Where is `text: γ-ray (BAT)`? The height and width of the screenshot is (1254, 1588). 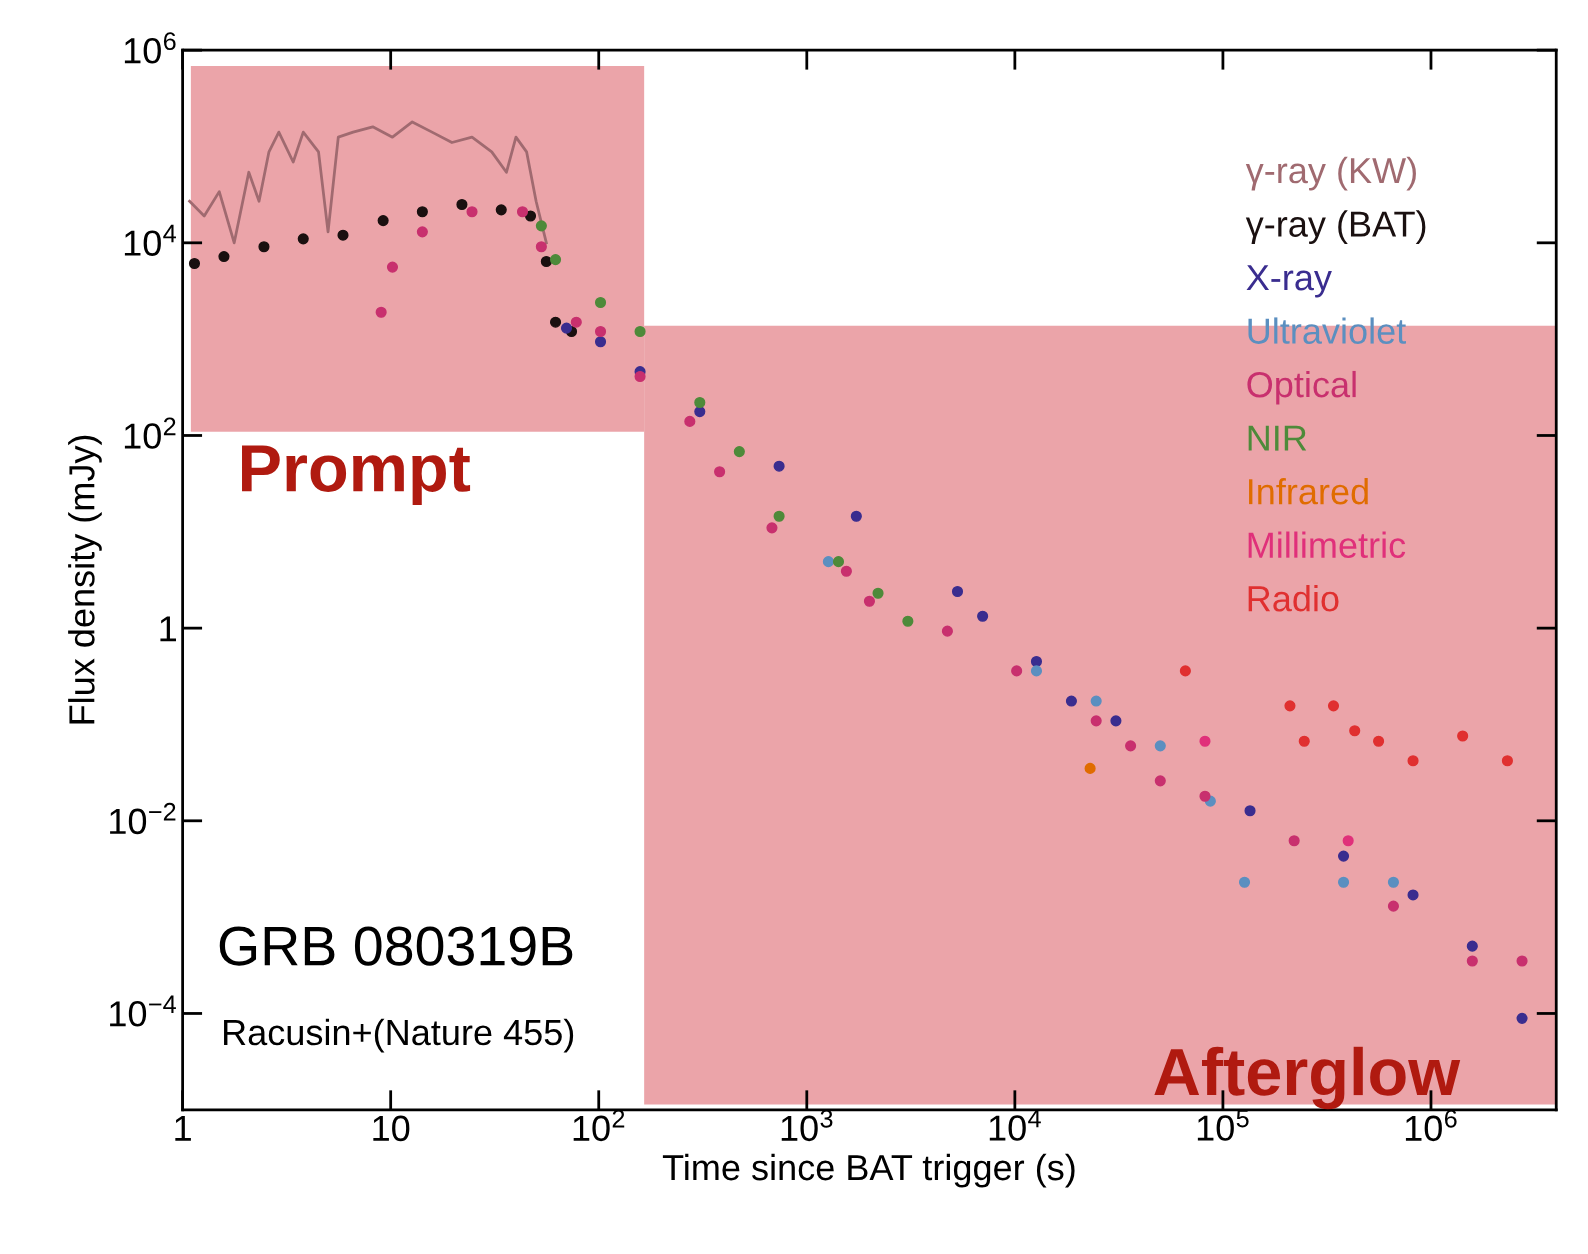 text: γ-ray (BAT) is located at coordinates (1335, 227).